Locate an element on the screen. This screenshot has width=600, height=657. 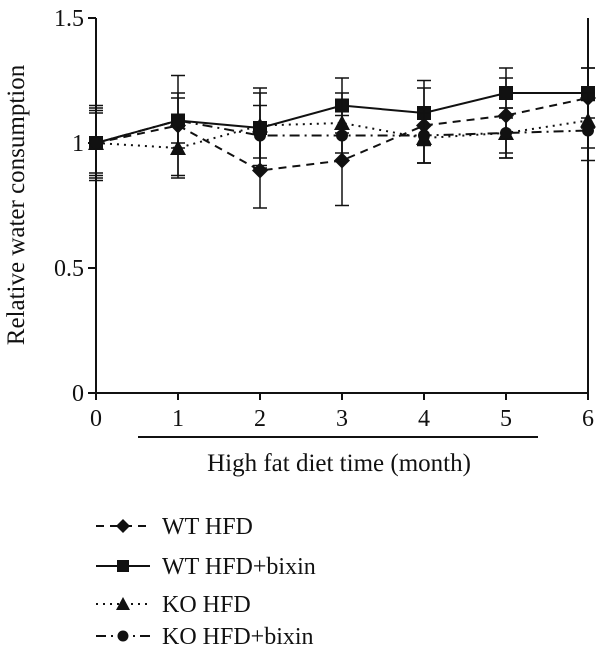
legend-triangle-marker is located at coordinates (123, 603).